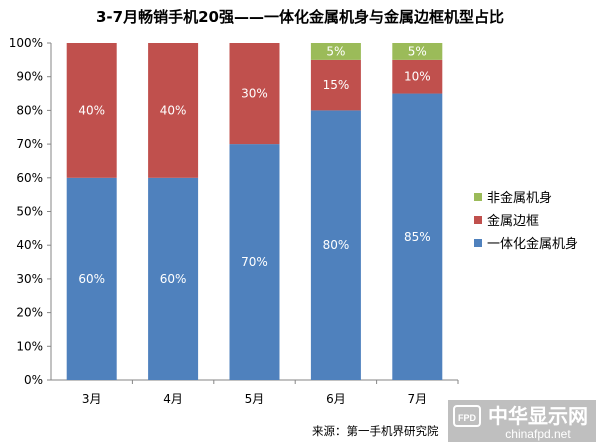 Image resolution: width=600 pixels, height=445 pixels. What do you see at coordinates (92, 399) in the screenshot?
I see `x-tick-label: 3月` at bounding box center [92, 399].